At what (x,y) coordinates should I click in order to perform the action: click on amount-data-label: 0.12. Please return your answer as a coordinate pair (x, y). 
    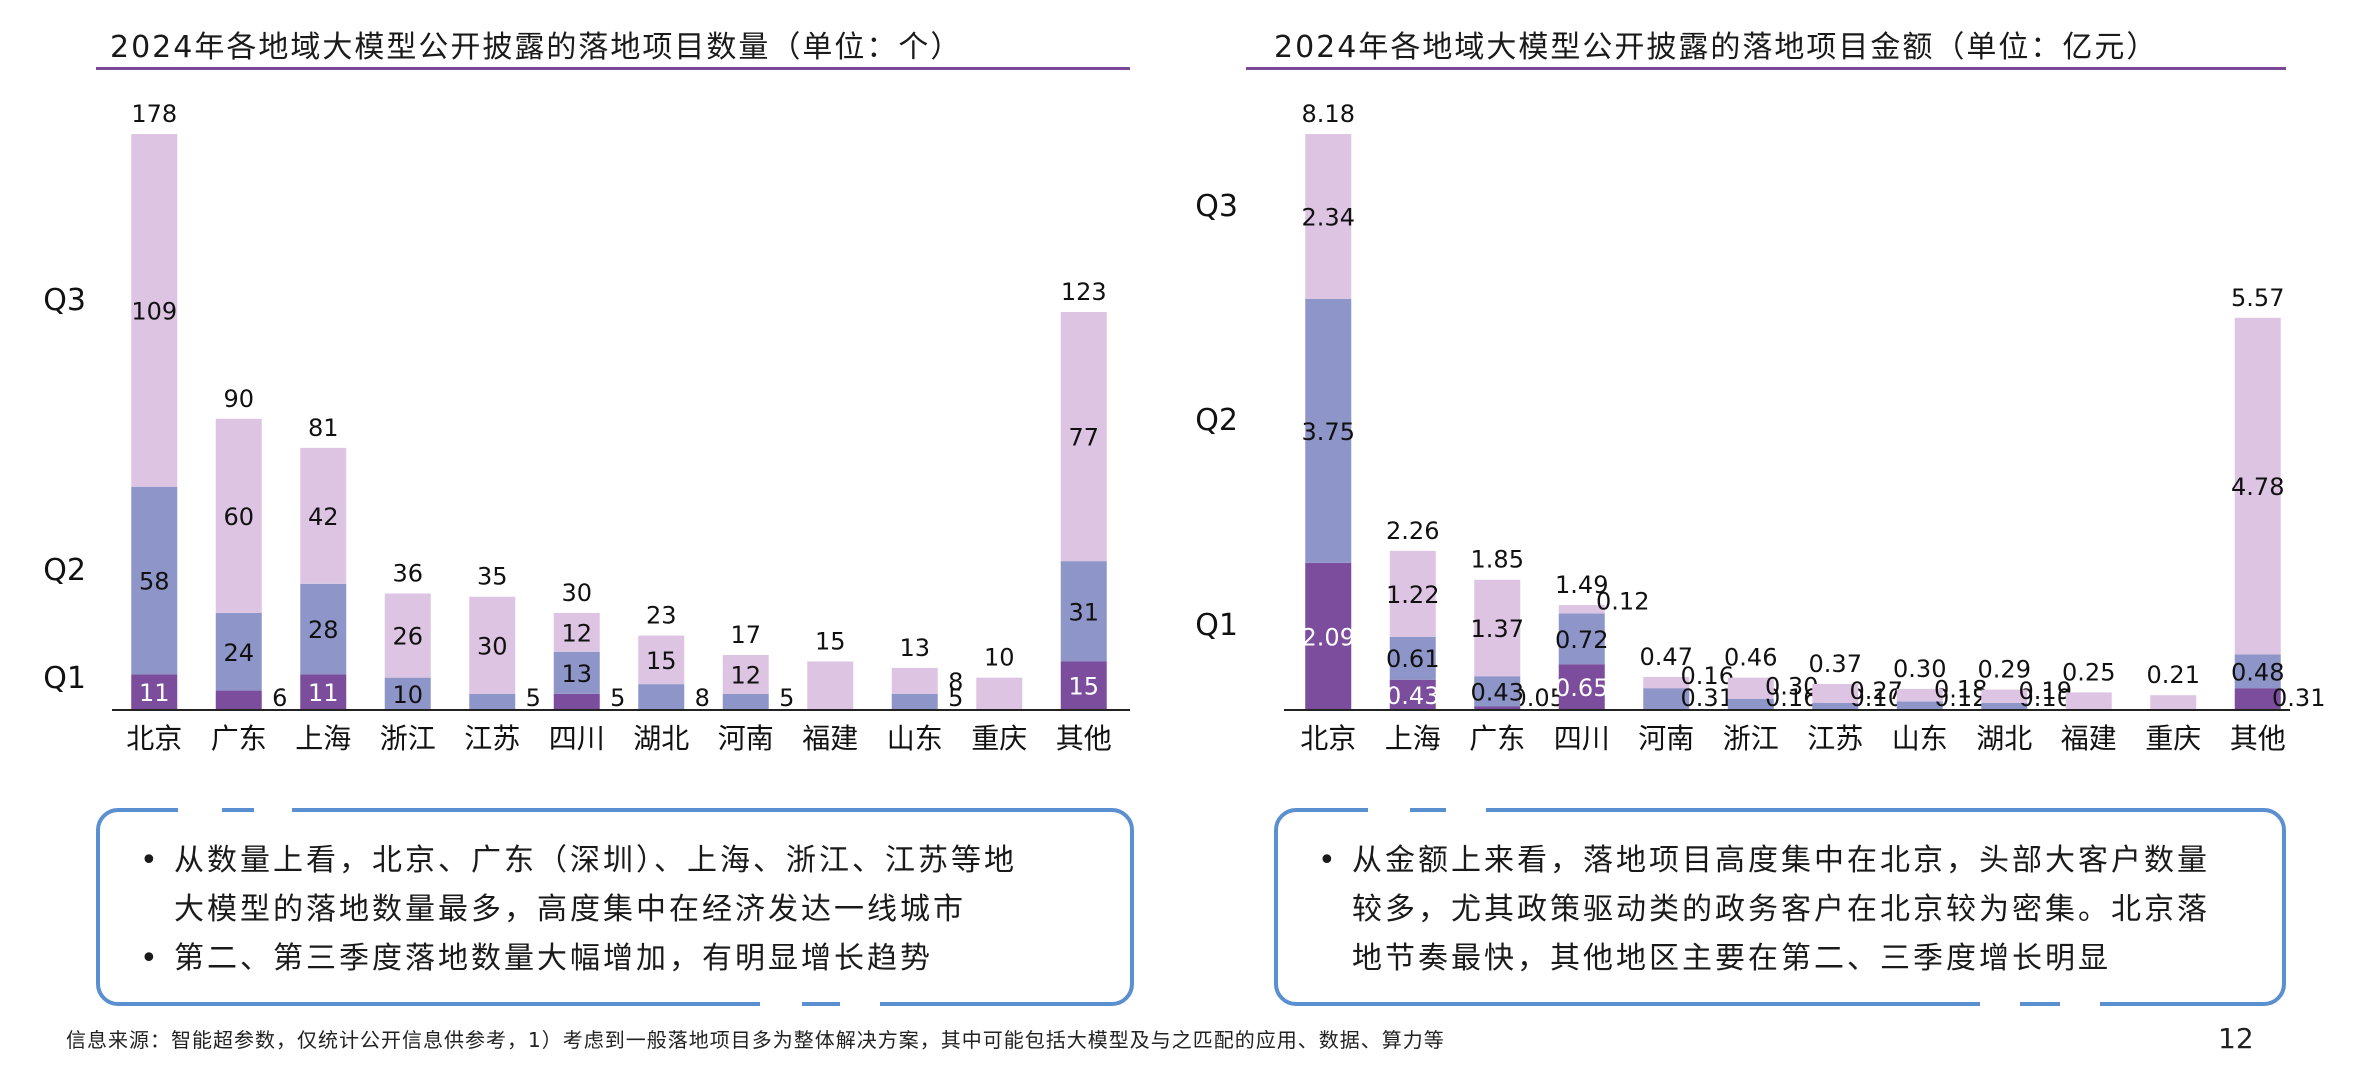
    Looking at the image, I should click on (1622, 602).